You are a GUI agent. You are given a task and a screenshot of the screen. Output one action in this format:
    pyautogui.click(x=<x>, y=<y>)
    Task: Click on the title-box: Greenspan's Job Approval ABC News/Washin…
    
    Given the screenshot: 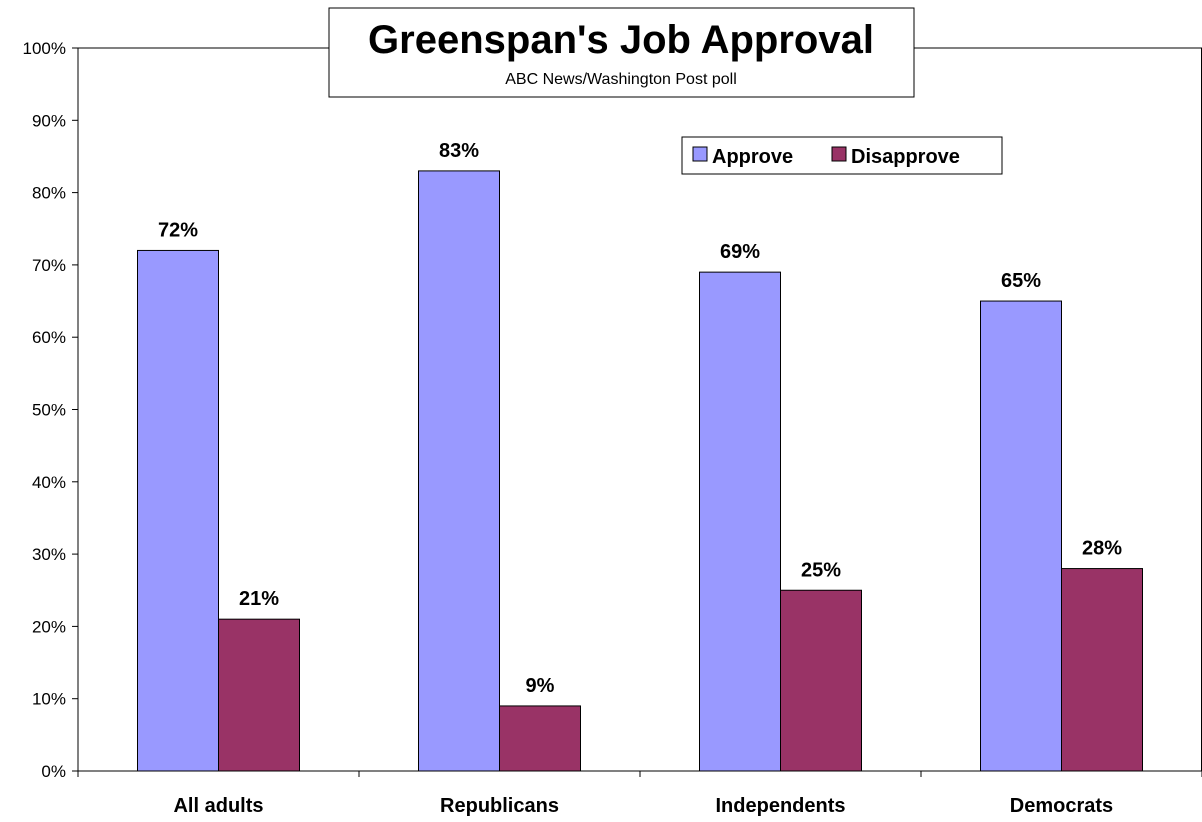 What is the action you would take?
    pyautogui.click(x=621, y=52)
    